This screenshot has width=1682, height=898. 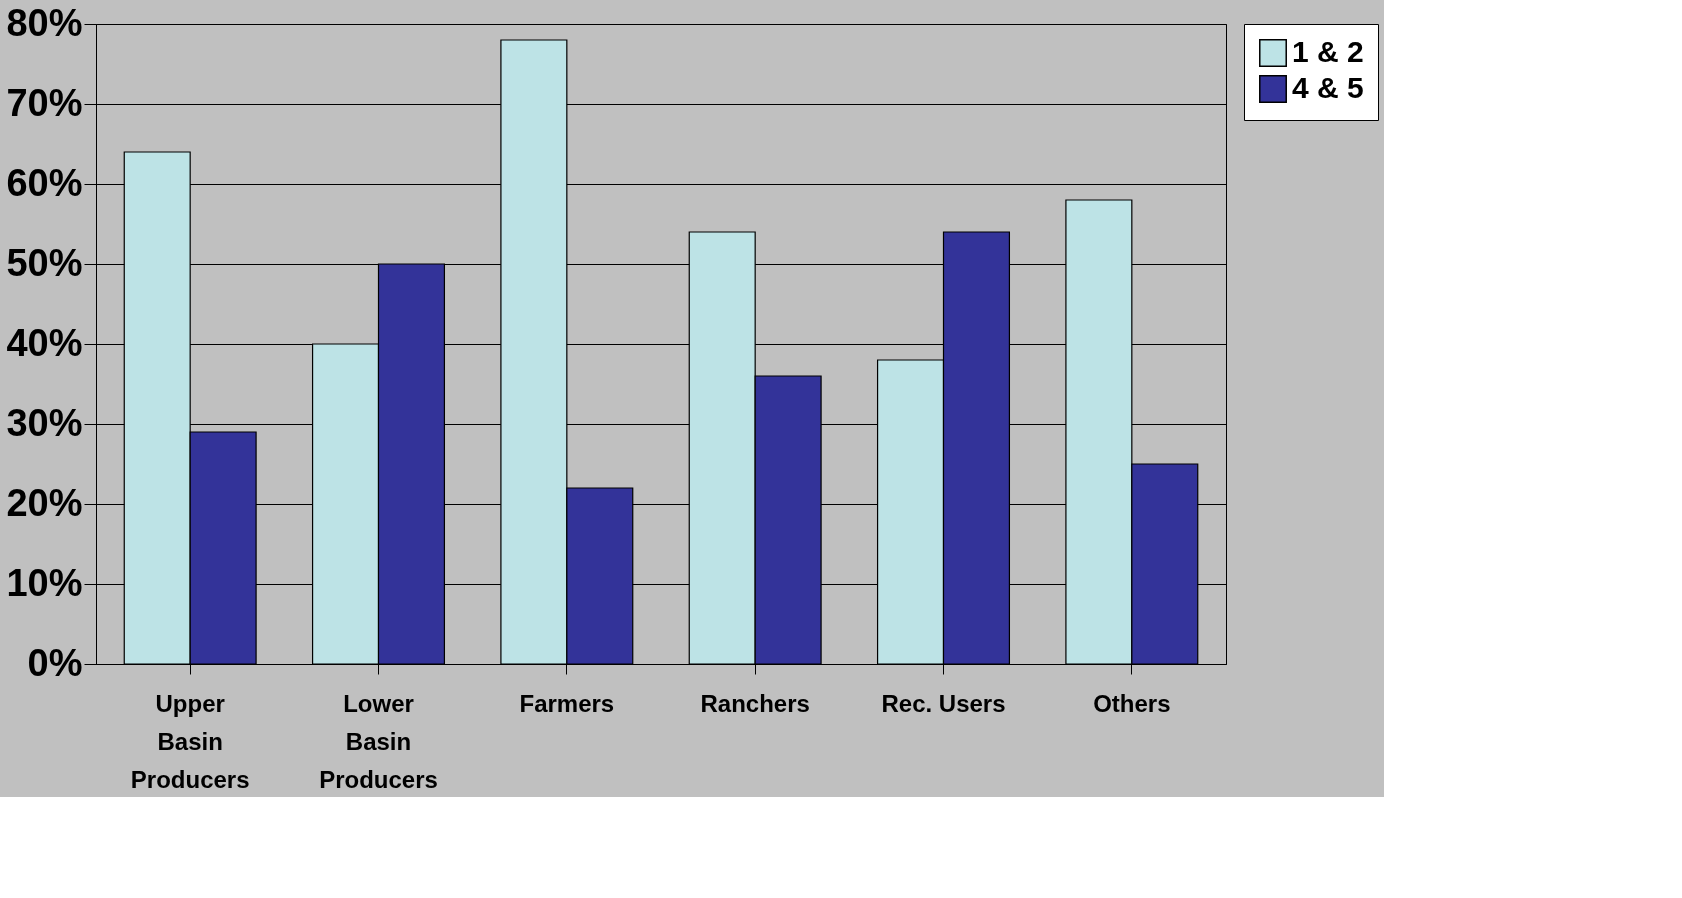 What do you see at coordinates (378, 741) in the screenshot?
I see `x-tick-label: Lower Basin Producers` at bounding box center [378, 741].